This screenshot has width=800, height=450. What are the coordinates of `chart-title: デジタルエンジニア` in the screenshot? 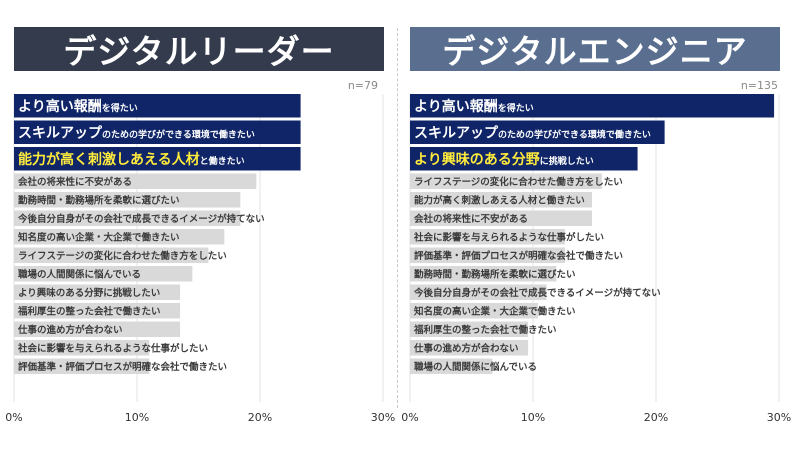 It's located at (595, 49).